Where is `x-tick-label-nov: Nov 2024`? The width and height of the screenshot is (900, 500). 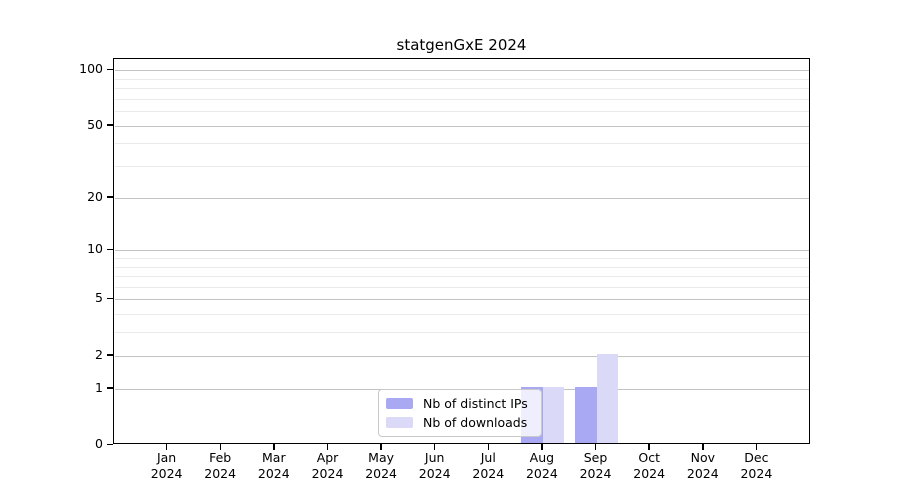
x-tick-label-nov: Nov 2024 is located at coordinates (702, 465).